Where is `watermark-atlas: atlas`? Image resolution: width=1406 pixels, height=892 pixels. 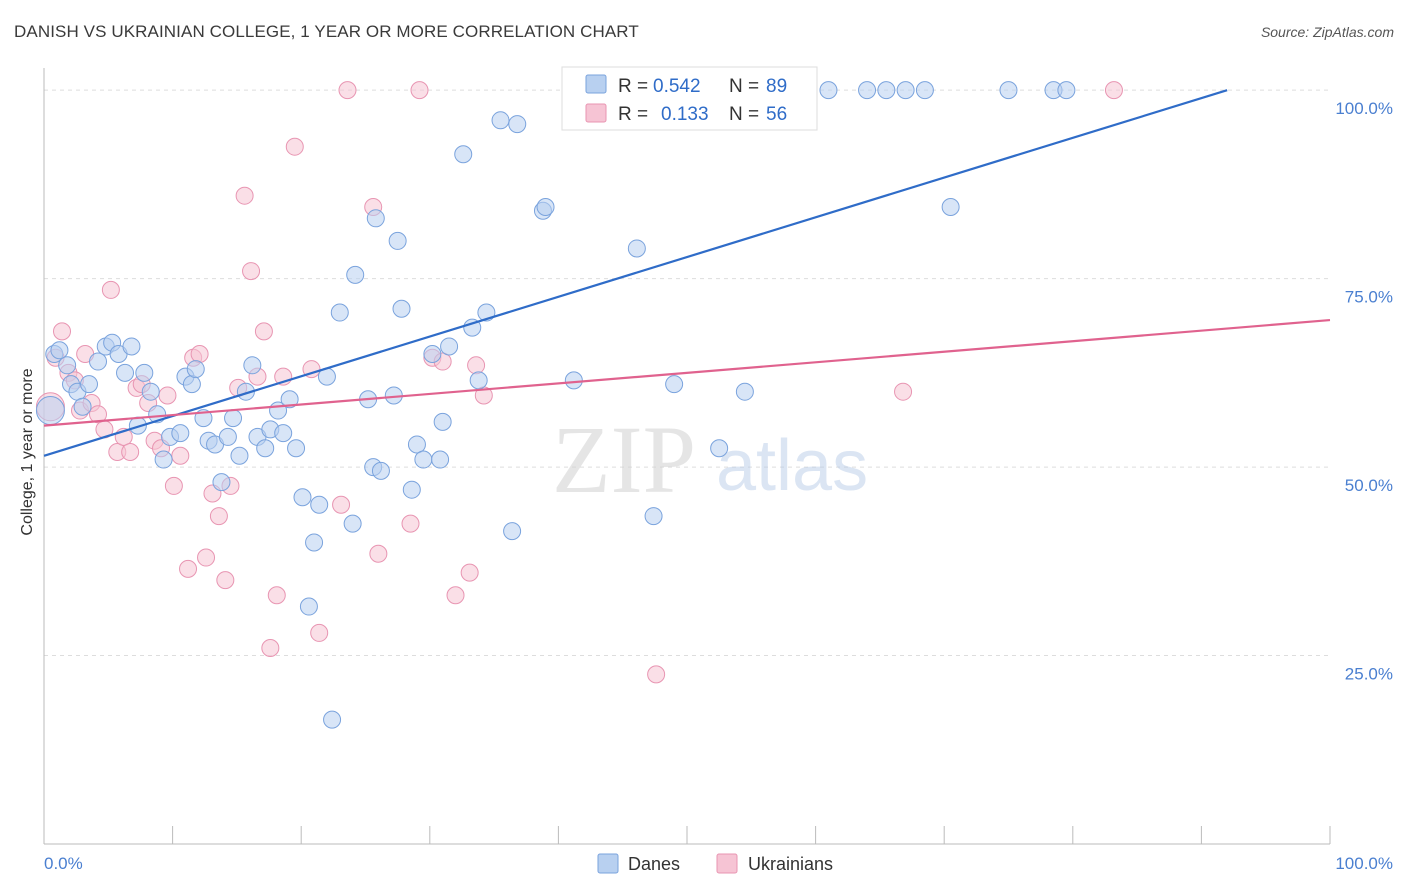 watermark-atlas: atlas is located at coordinates (792, 466).